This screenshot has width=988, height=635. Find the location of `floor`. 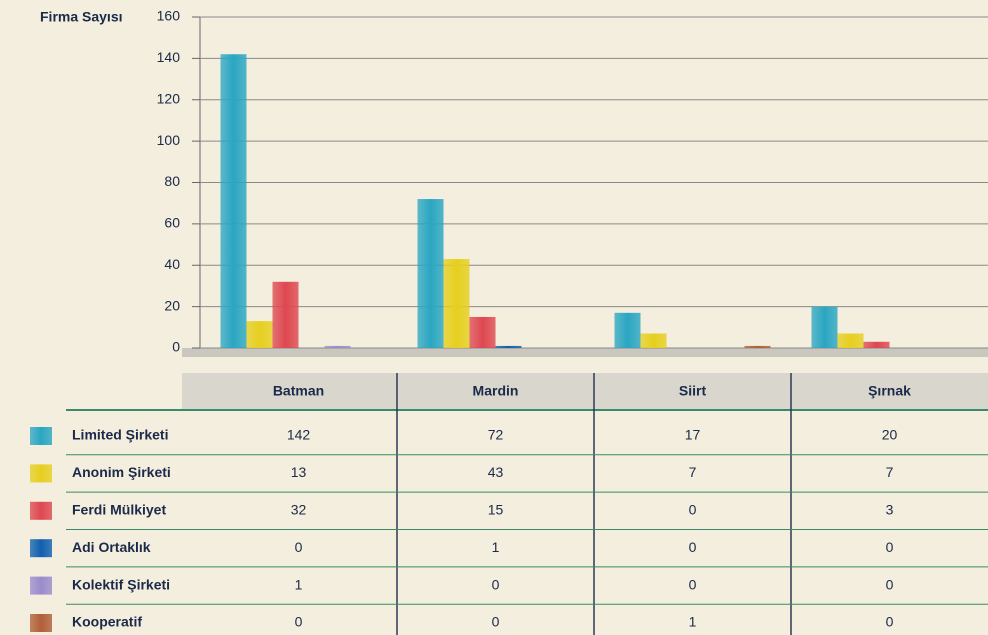

floor is located at coordinates (585, 352).